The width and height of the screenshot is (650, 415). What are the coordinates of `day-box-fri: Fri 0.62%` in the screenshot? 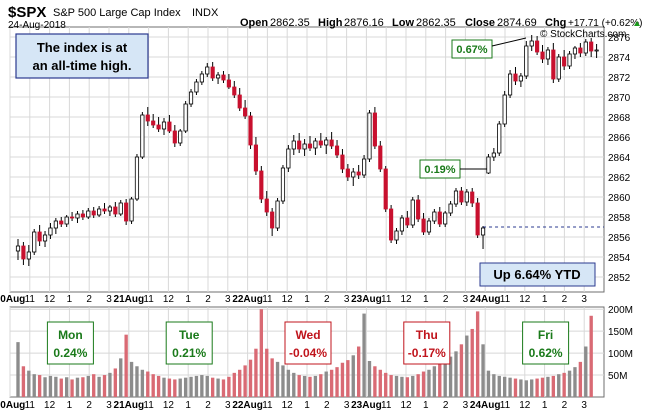 It's located at (546, 343).